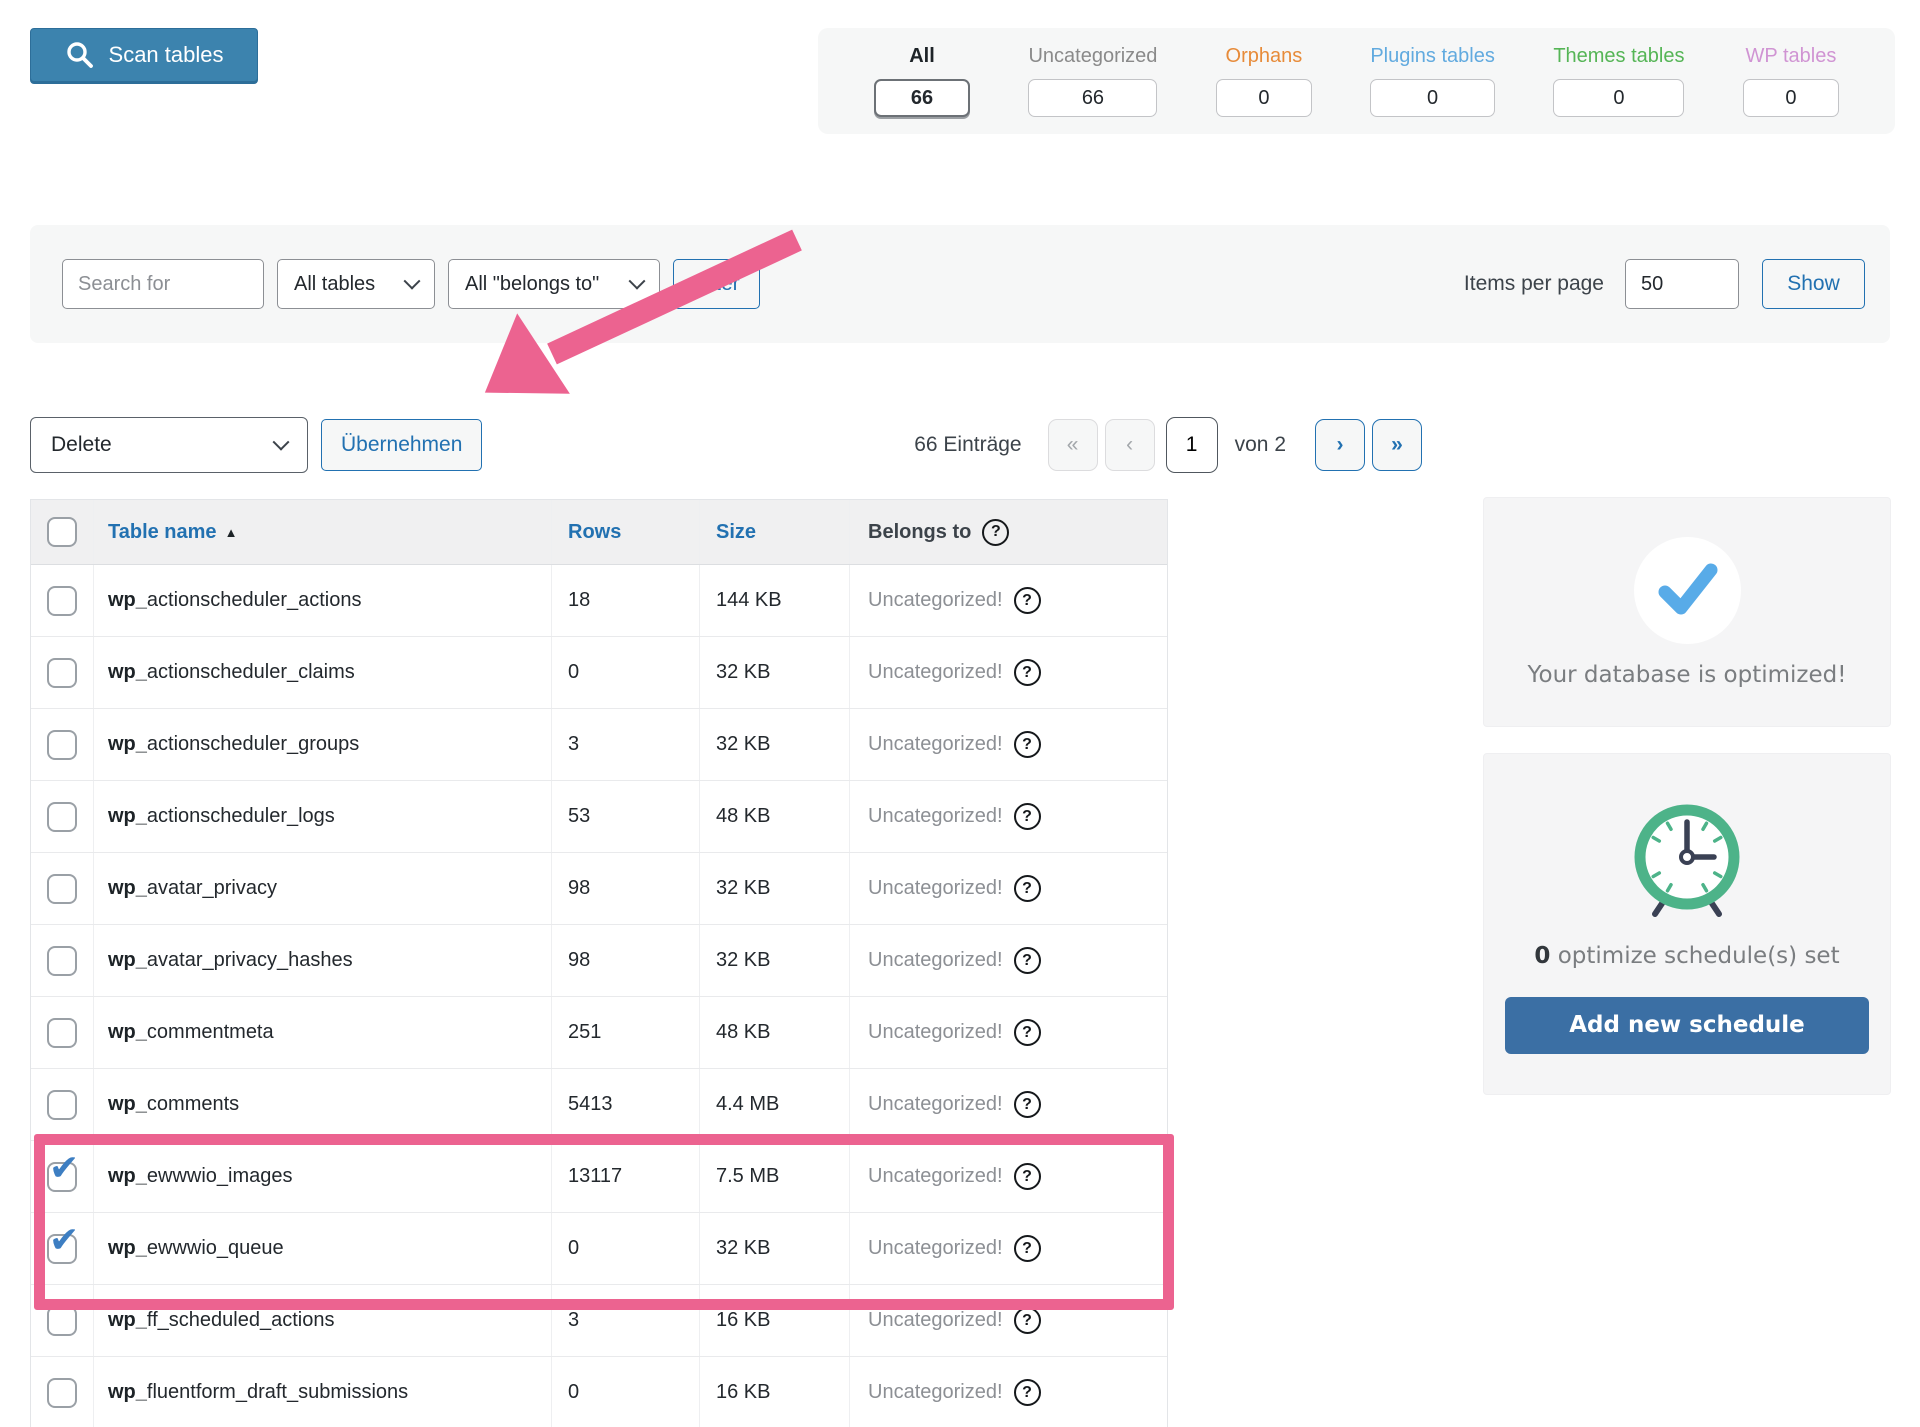 The image size is (1920, 1427). I want to click on category-tab: Uncategorized 66, so click(1093, 81).